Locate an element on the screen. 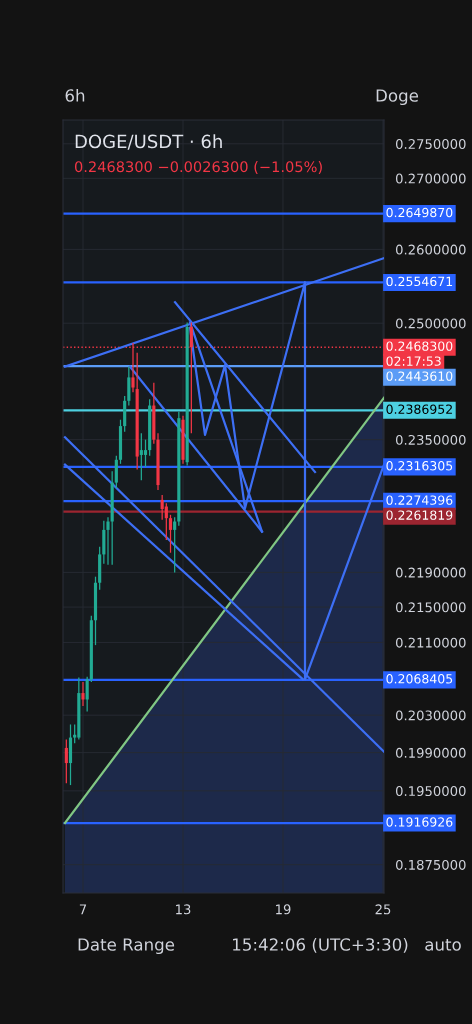 The width and height of the screenshot is (472, 1024). ref-line-label: 0.2443610 is located at coordinates (419, 376).